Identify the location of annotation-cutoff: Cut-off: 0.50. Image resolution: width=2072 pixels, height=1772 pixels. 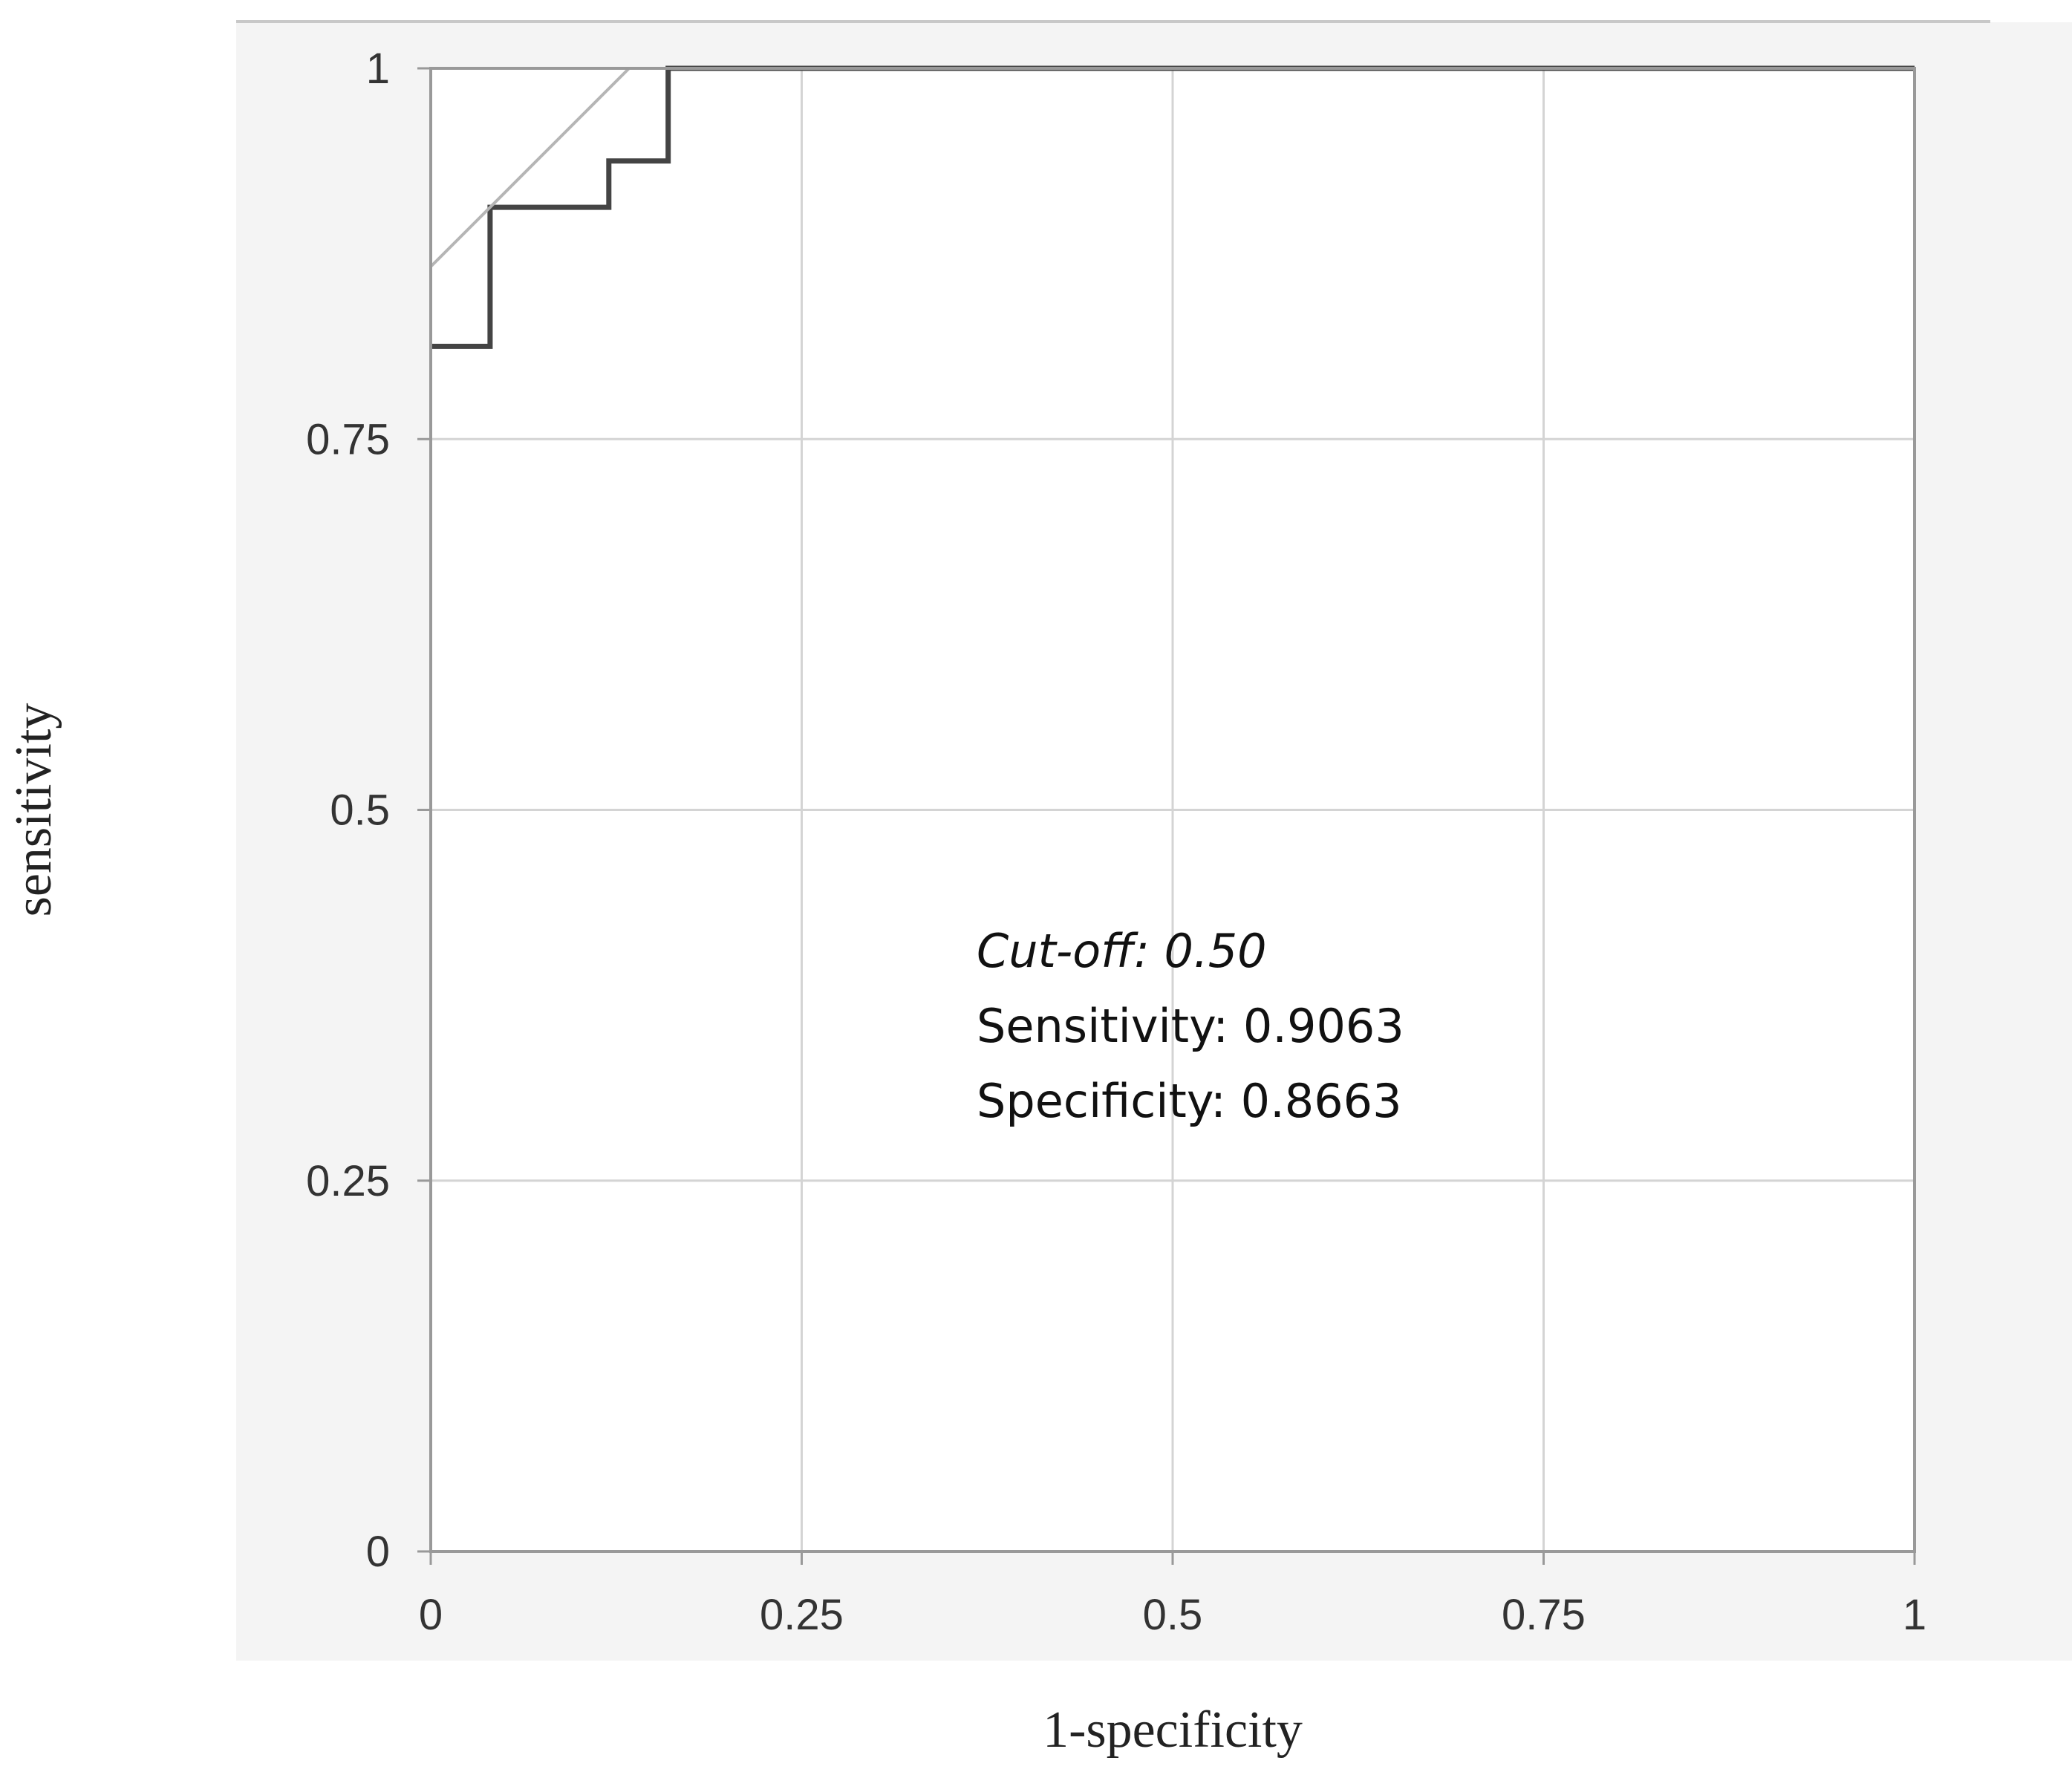
(1122, 951).